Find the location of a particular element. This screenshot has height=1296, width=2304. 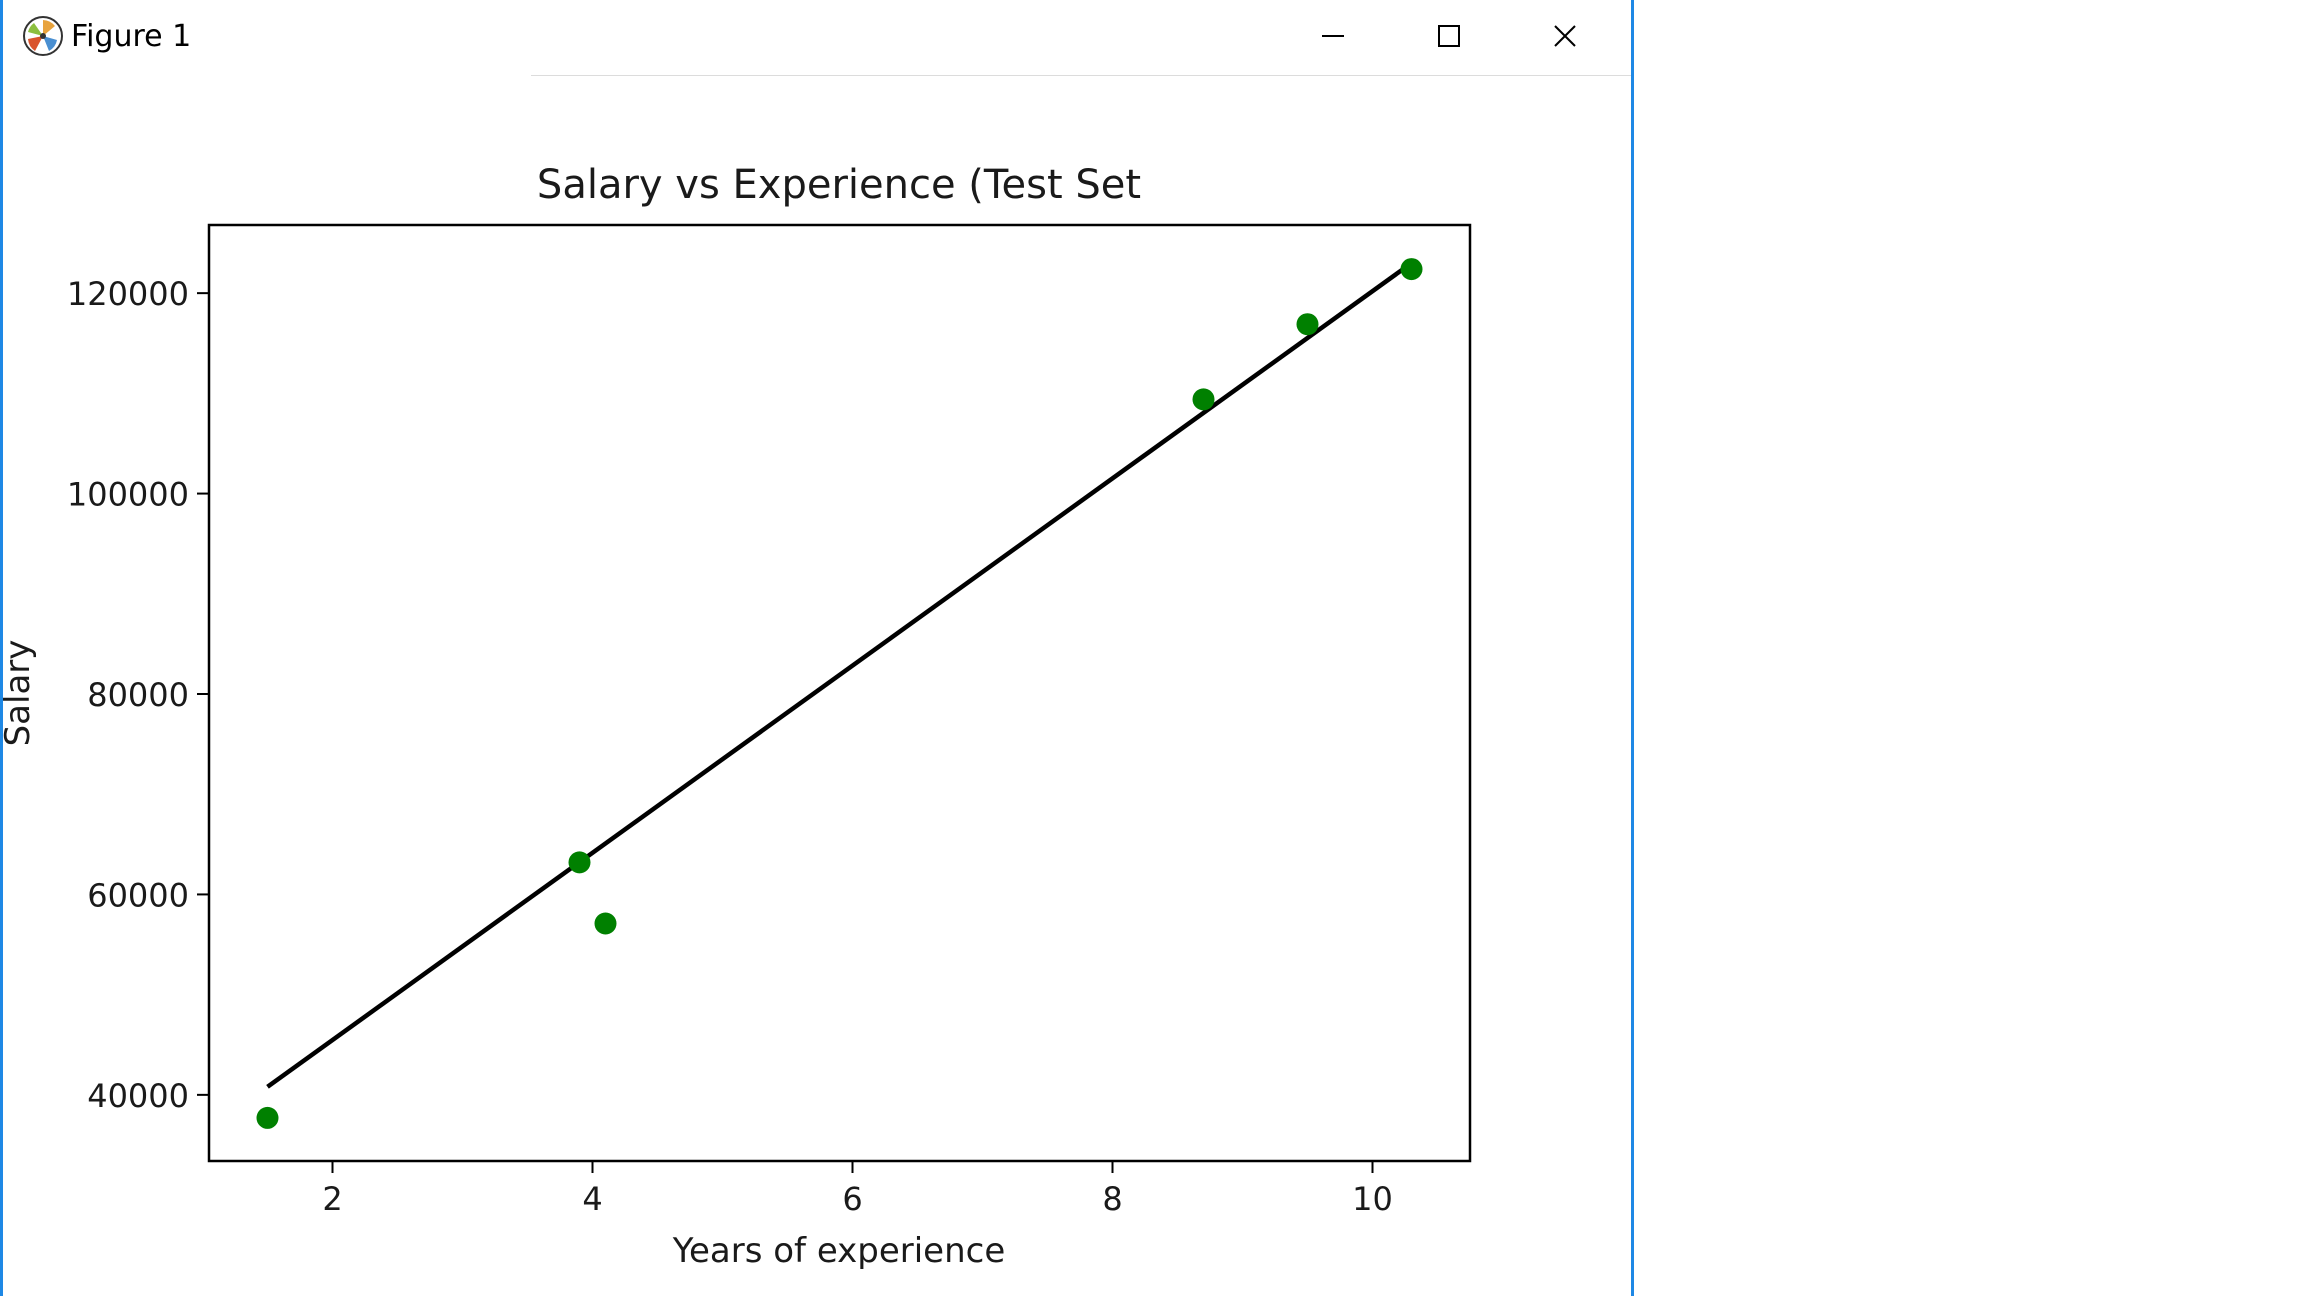

x-tick-label: 2 is located at coordinates (332, 1199).